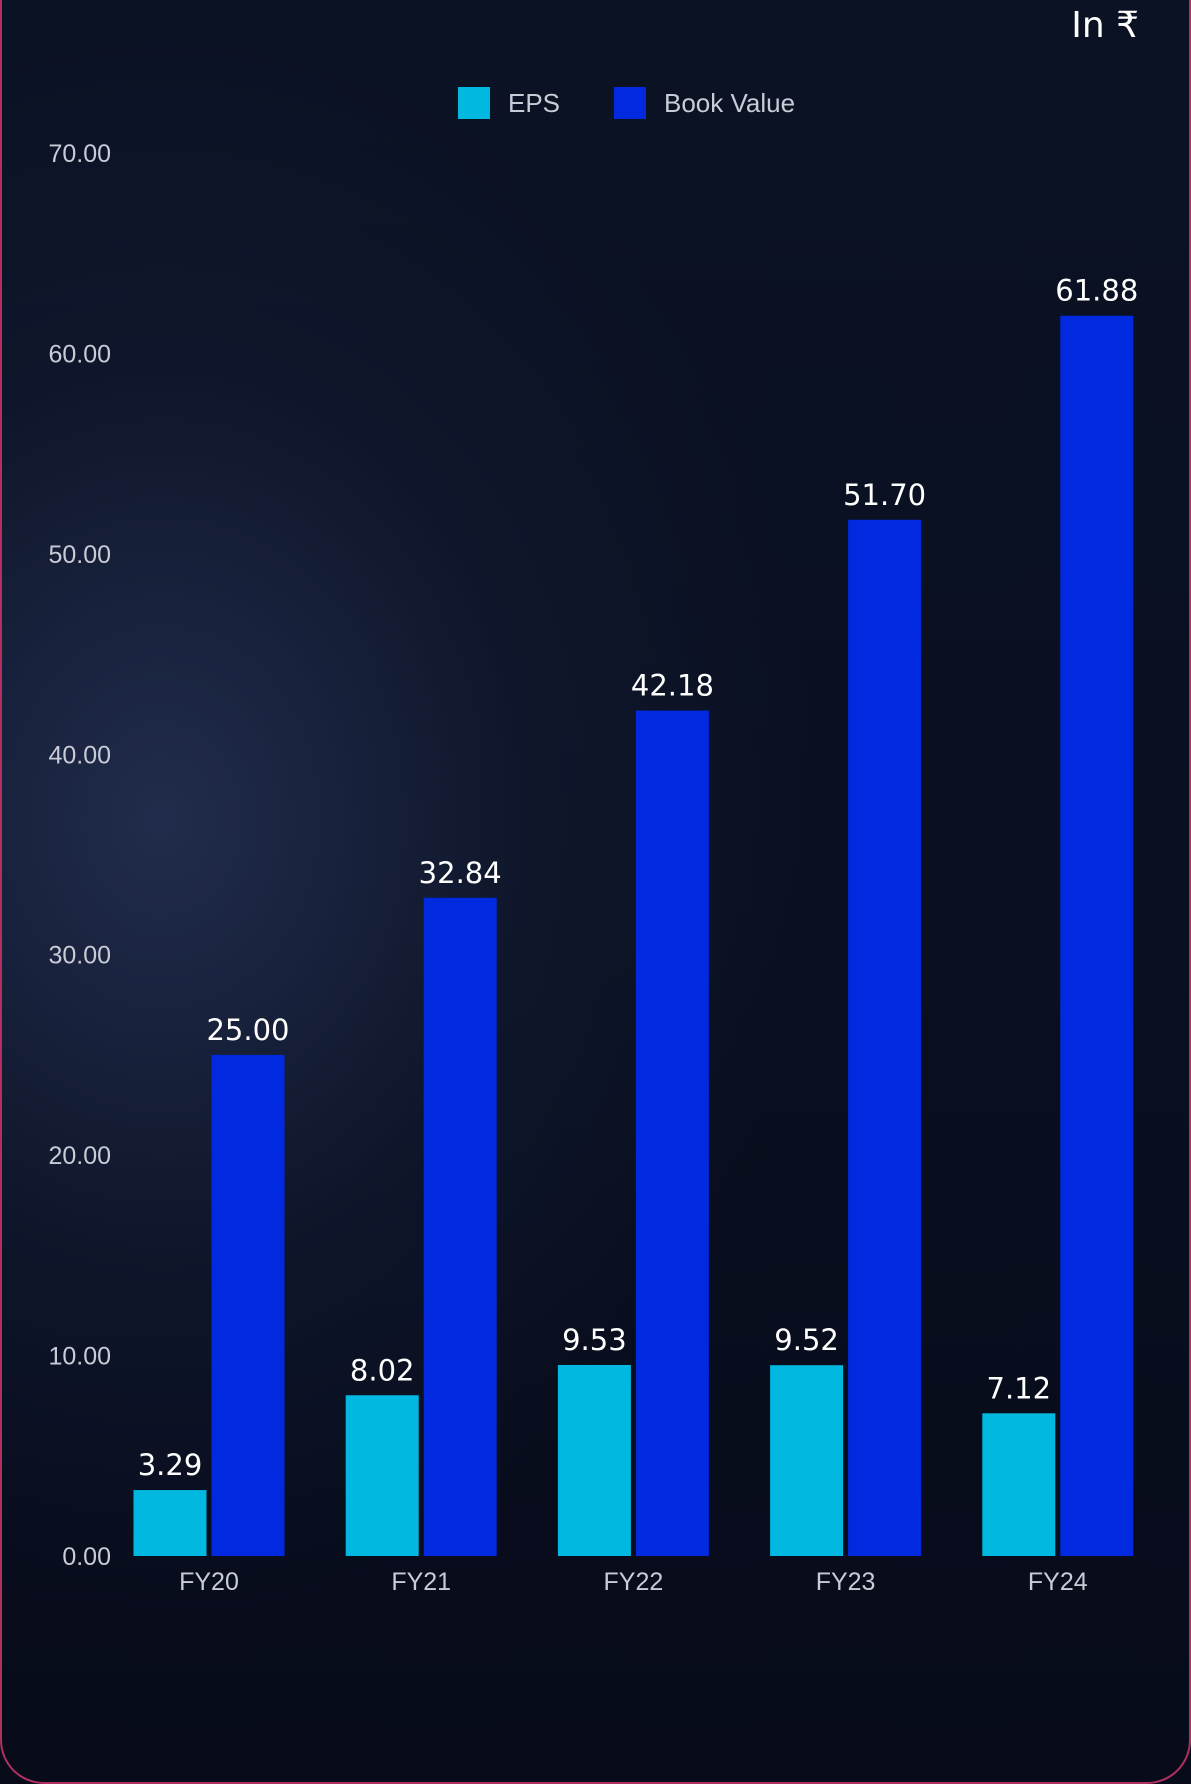  What do you see at coordinates (86, 1557) in the screenshot?
I see `y-tick-label: 0.00` at bounding box center [86, 1557].